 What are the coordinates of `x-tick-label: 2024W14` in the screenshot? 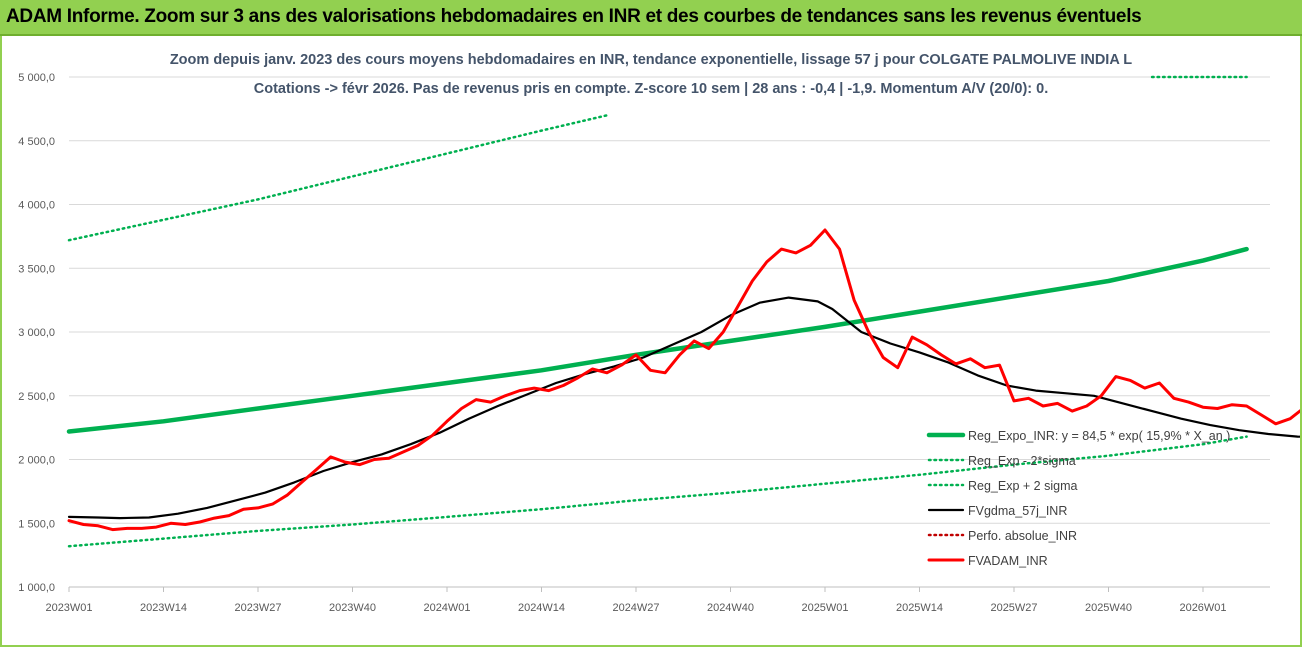 It's located at (541, 608).